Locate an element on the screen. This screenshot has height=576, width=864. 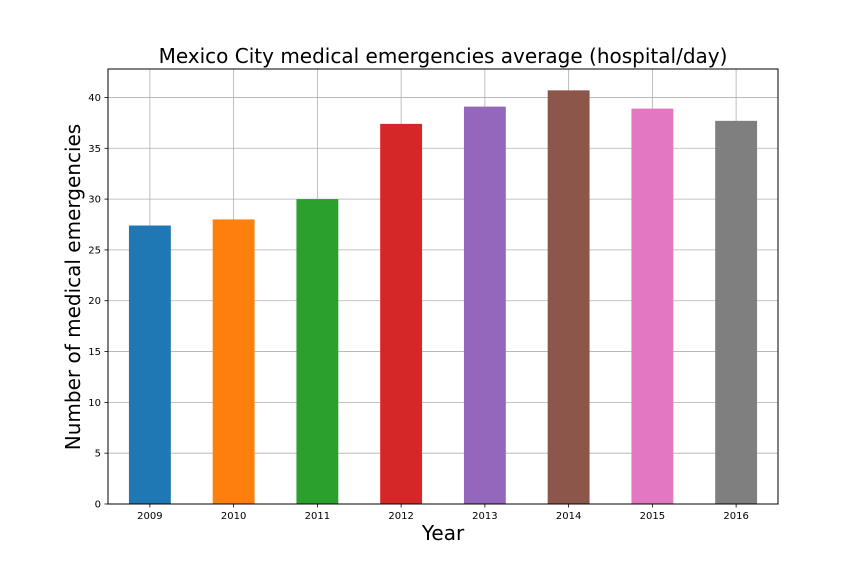
y-axis-title: Number of medical emergencies is located at coordinates (73, 287).